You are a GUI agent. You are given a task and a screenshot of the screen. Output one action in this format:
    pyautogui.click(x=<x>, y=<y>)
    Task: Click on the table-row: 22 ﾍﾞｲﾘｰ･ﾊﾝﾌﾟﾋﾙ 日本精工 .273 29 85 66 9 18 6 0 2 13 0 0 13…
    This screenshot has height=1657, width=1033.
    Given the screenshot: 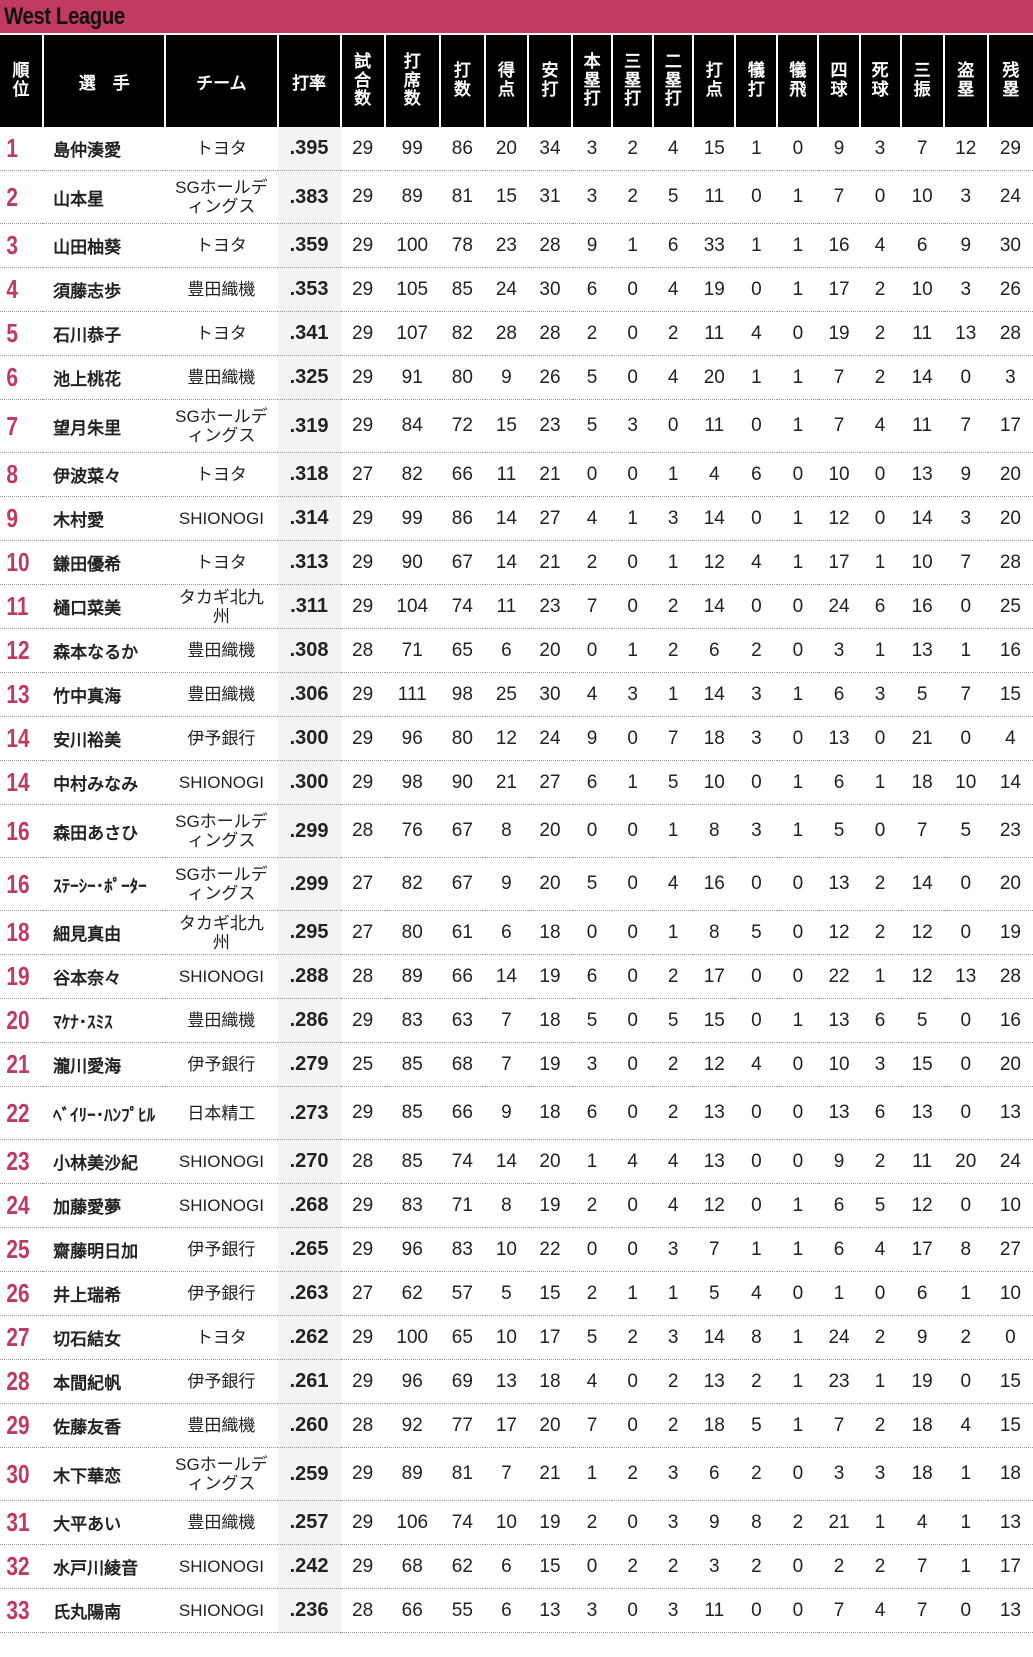 What is the action you would take?
    pyautogui.click(x=516, y=1113)
    